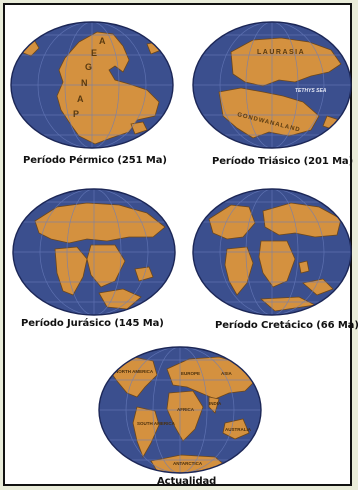  I want to click on caption-present: Actualidad, so click(187, 481).